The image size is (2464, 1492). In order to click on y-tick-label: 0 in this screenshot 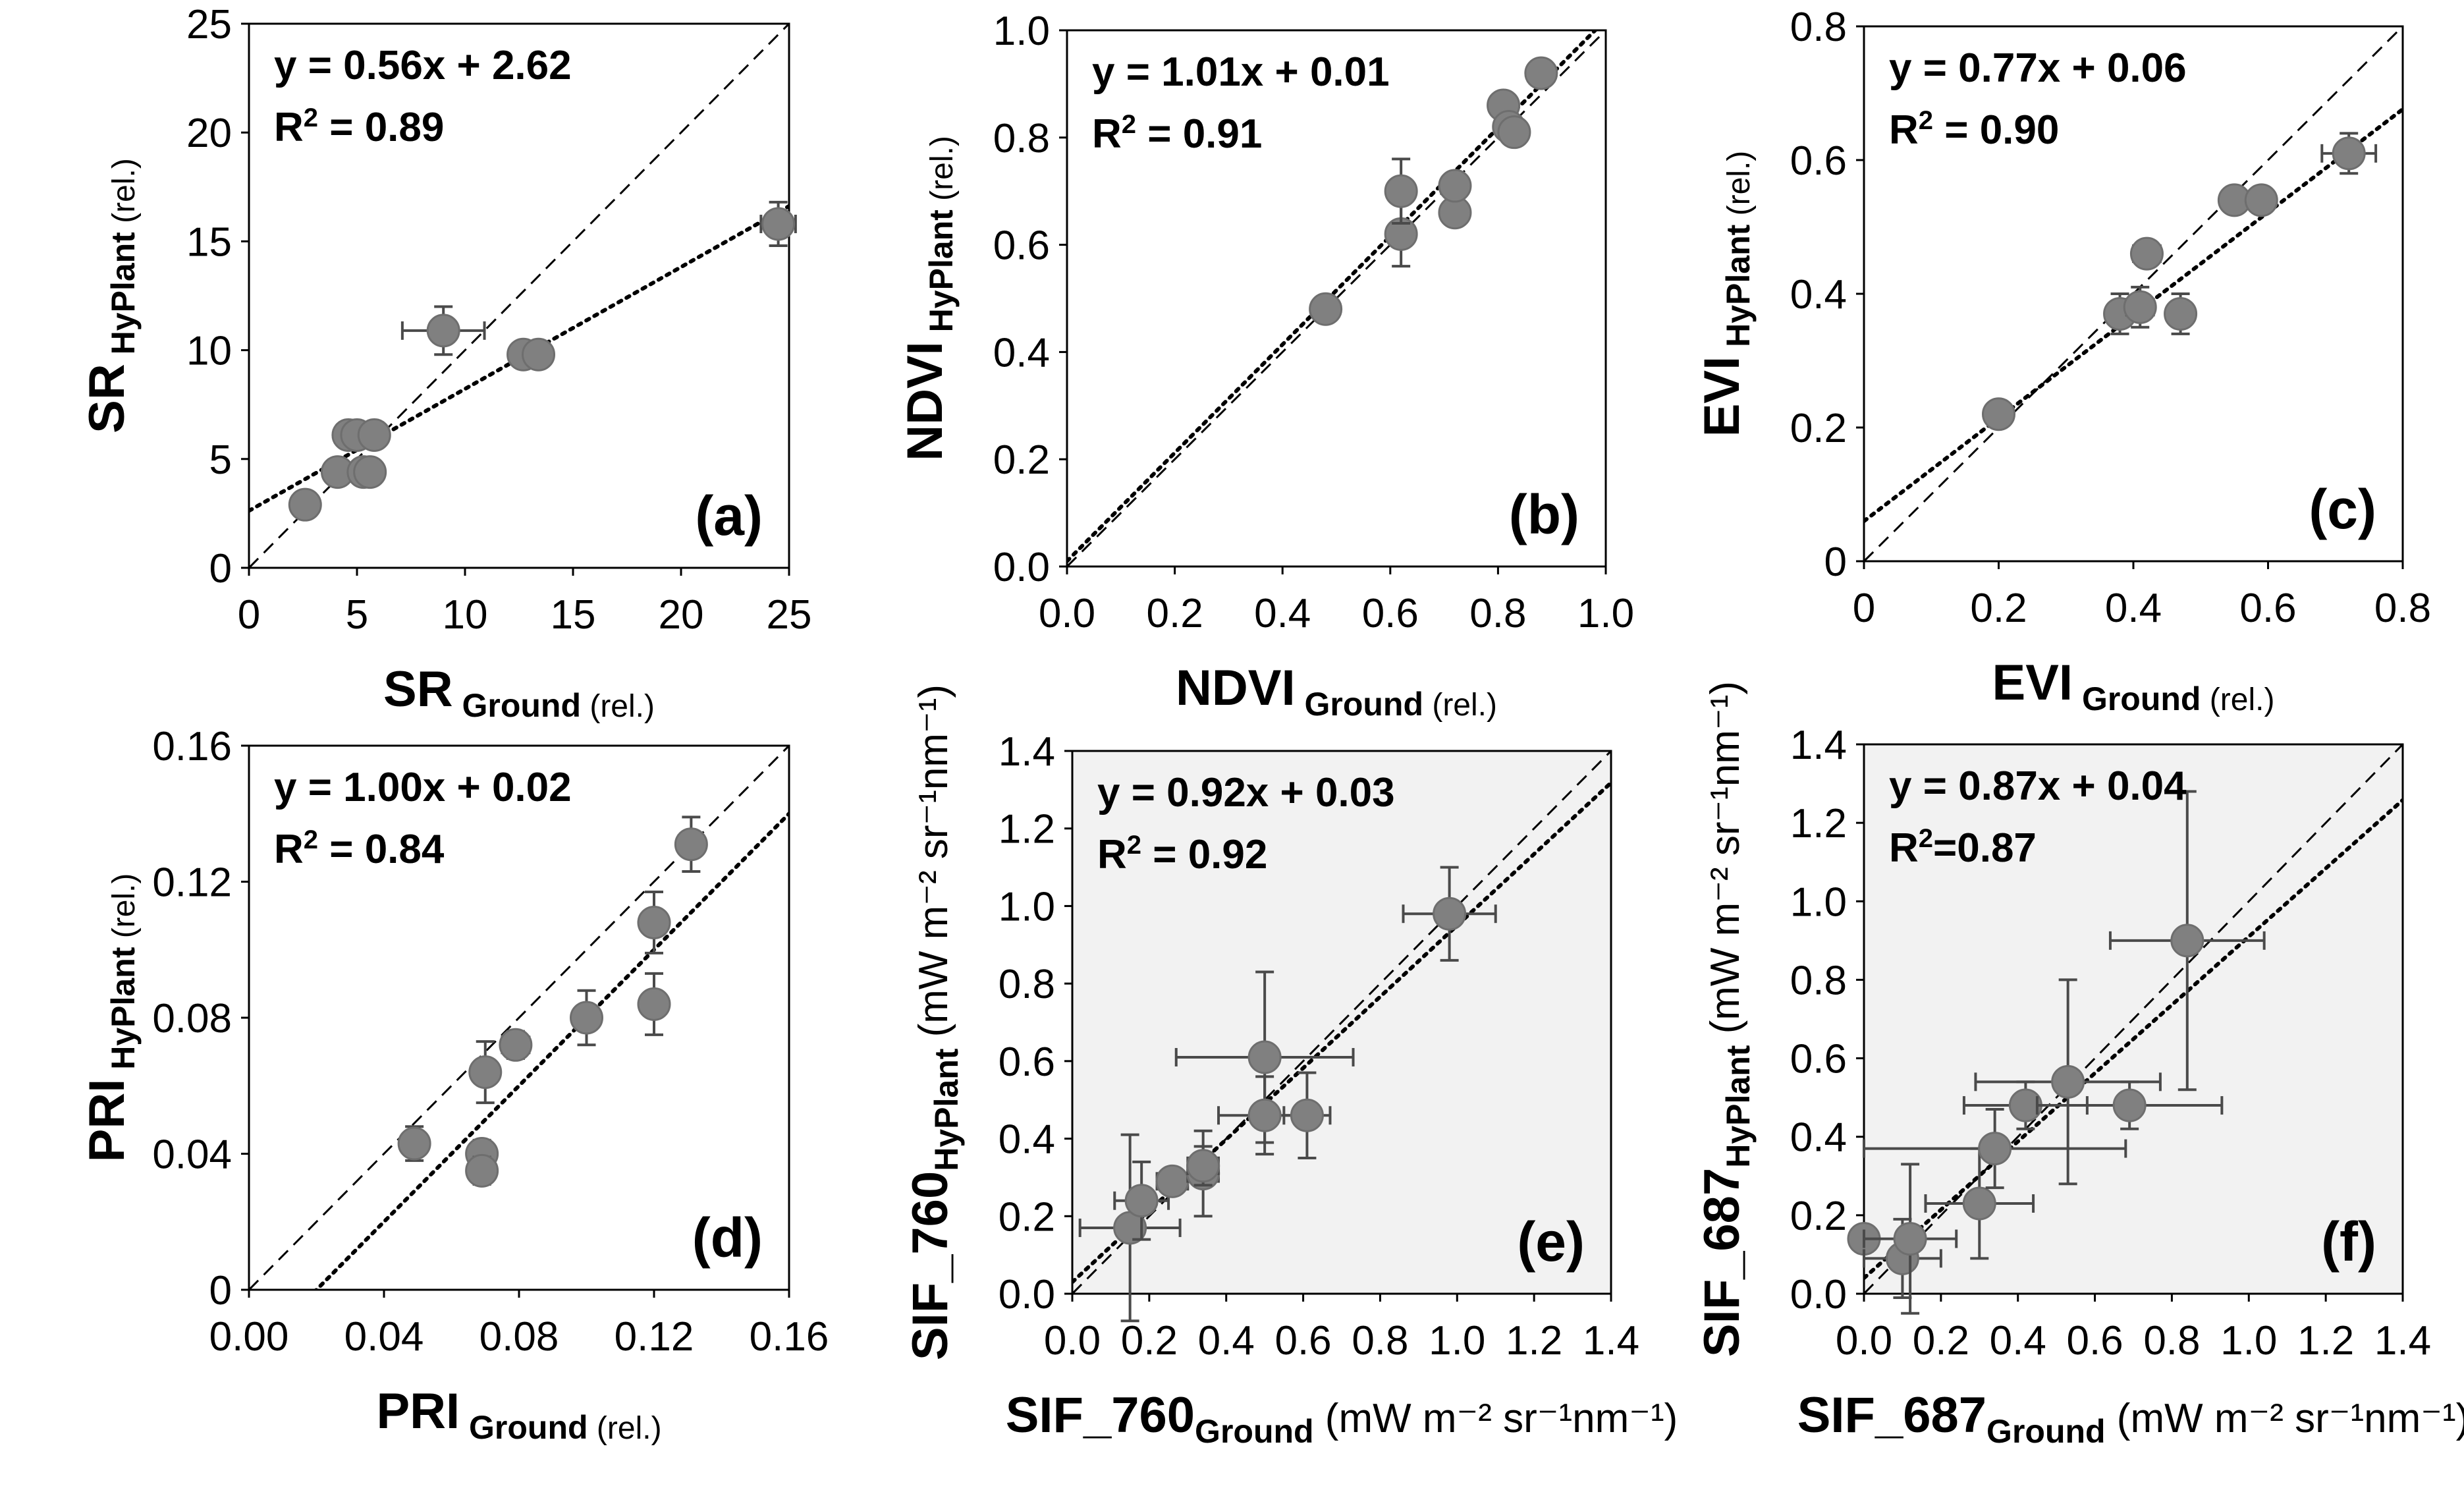, I will do `click(221, 569)`.